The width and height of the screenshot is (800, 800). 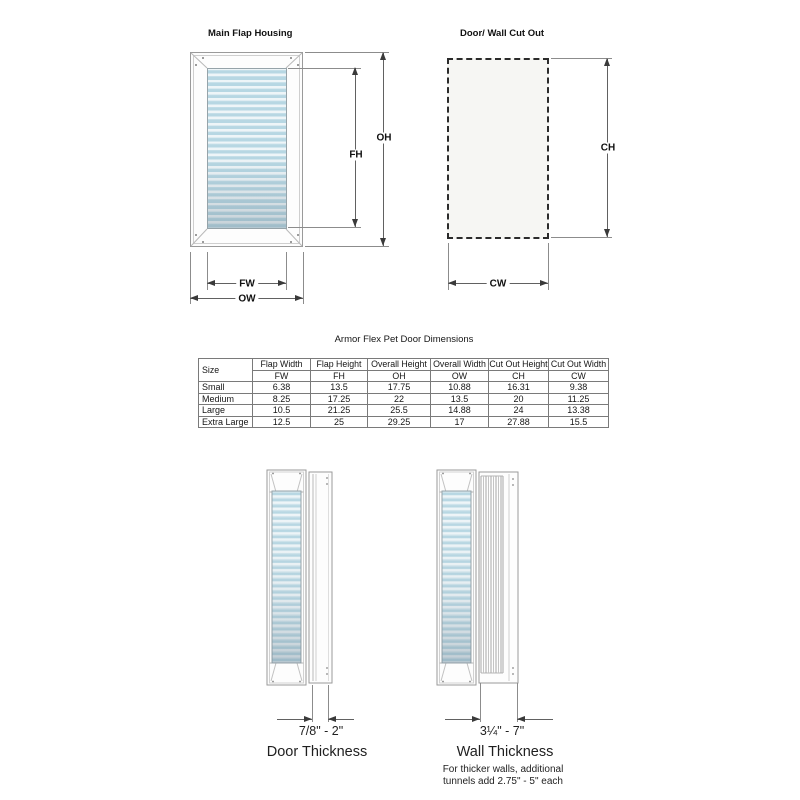 What do you see at coordinates (459, 387) in the screenshot?
I see `cell: 10.88` at bounding box center [459, 387].